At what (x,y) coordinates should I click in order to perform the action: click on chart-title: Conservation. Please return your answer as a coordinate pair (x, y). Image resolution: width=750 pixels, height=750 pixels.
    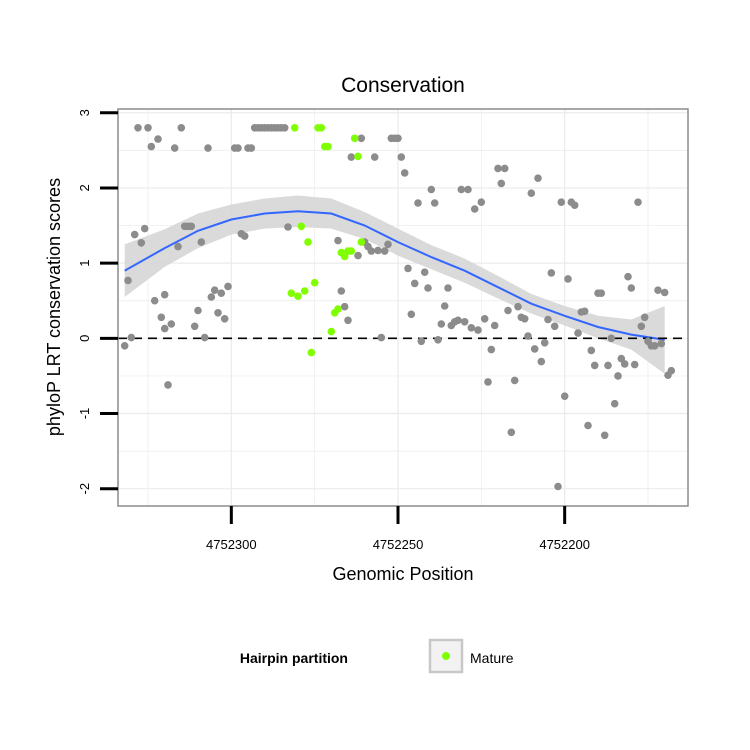
    Looking at the image, I should click on (403, 85).